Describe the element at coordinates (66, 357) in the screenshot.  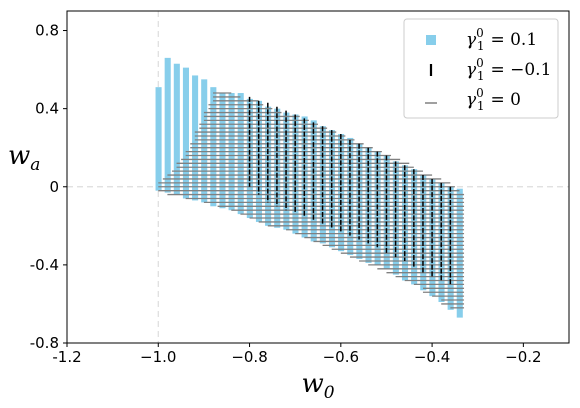
I see `x-tick-label: -1.2` at that location.